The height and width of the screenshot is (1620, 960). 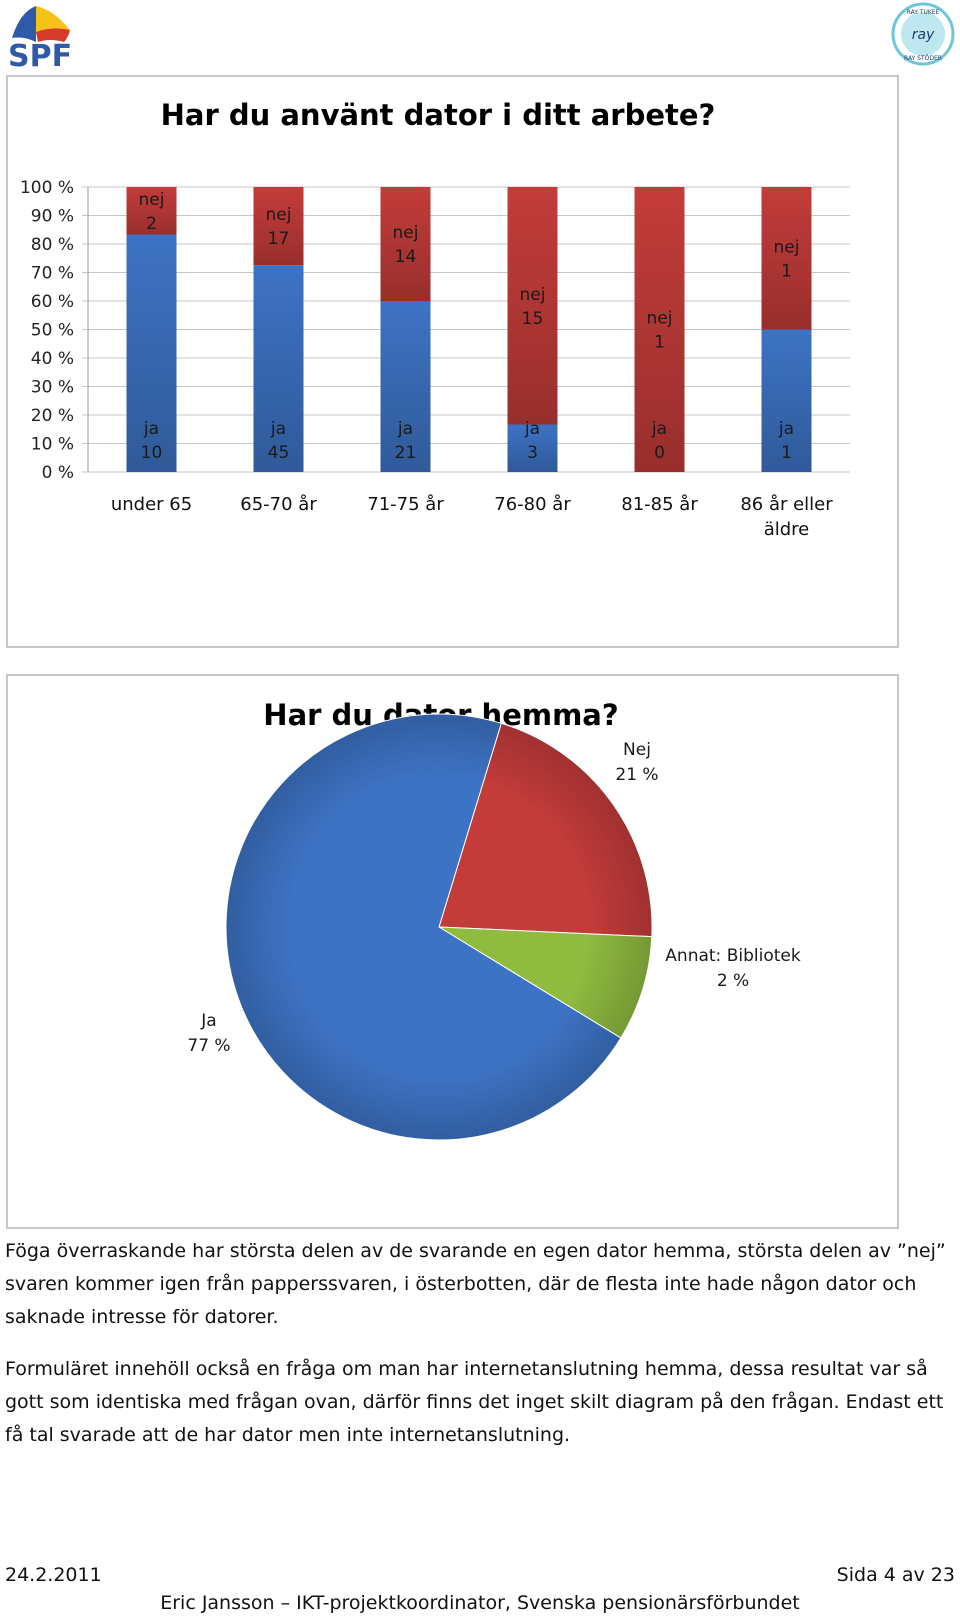 I want to click on svg-text: RAY STÖDER, so click(x=923, y=58).